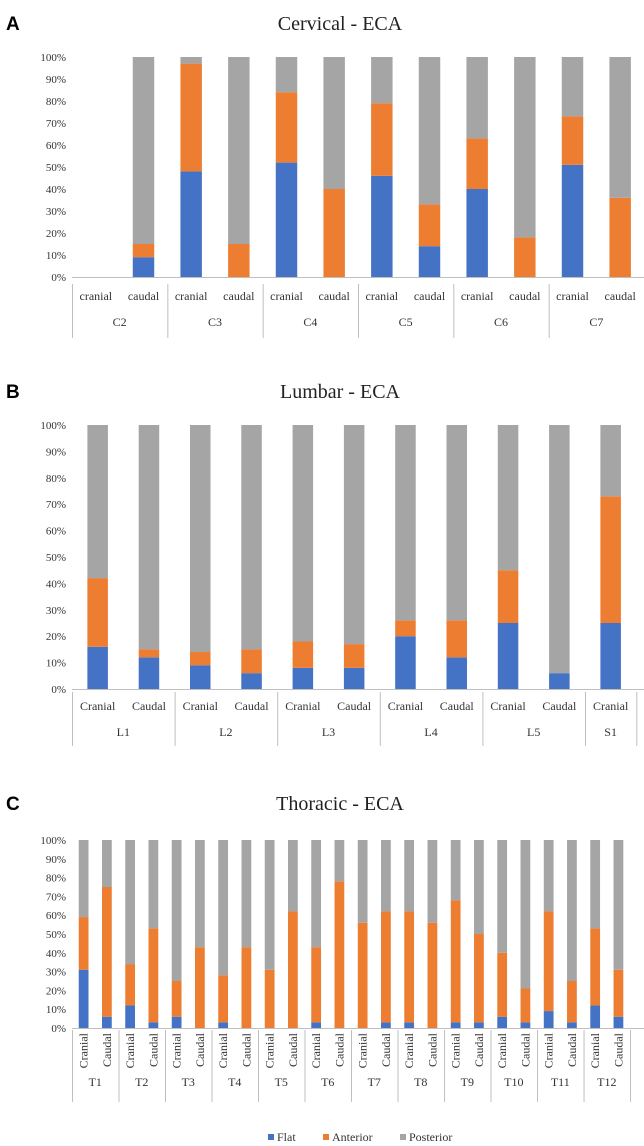 This screenshot has width=644, height=1146. I want to click on y-tick-label: 70%, so click(56, 124).